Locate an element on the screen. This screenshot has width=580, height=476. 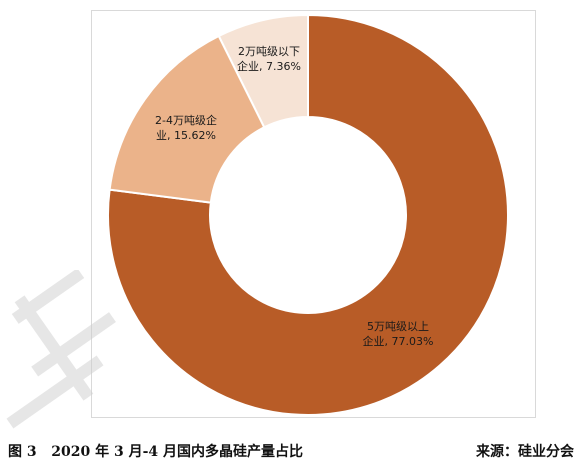
slice-label-1-line1: 5万吨级以上 is located at coordinates (398, 326).